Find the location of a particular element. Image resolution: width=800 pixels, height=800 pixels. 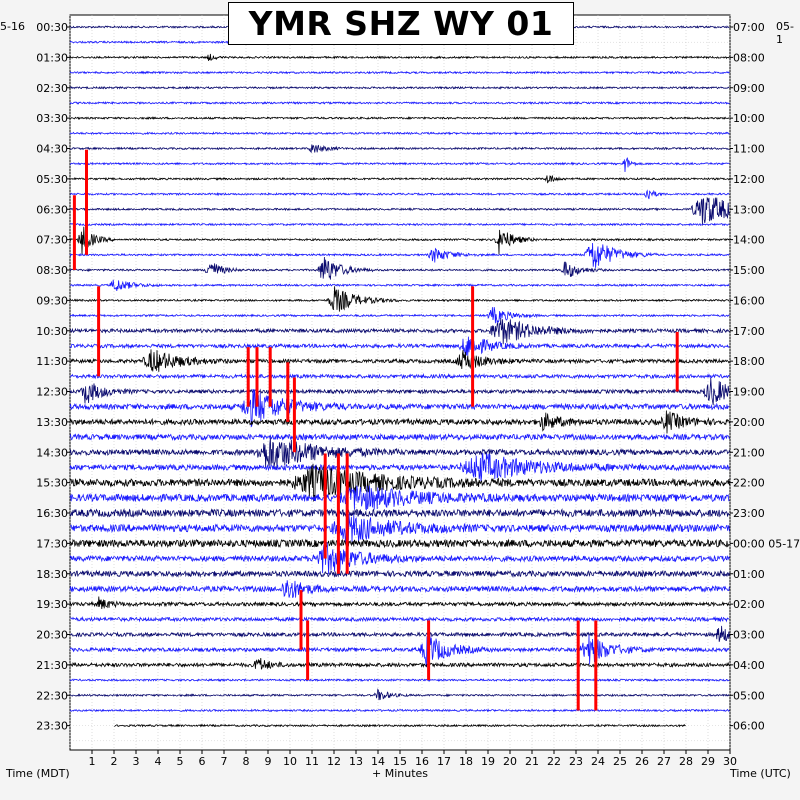

left-tick-label: 22:30 is located at coordinates (52, 695).